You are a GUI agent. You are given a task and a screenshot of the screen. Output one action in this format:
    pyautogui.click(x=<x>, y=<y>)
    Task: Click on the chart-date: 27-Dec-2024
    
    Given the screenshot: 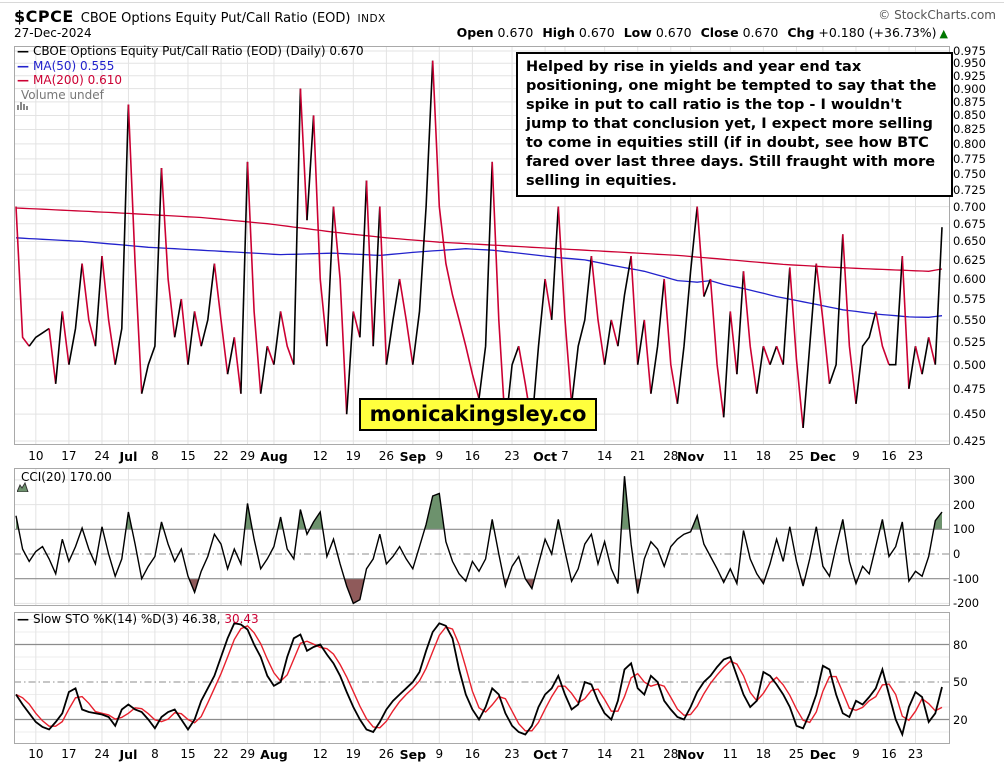 What is the action you would take?
    pyautogui.click(x=53, y=33)
    